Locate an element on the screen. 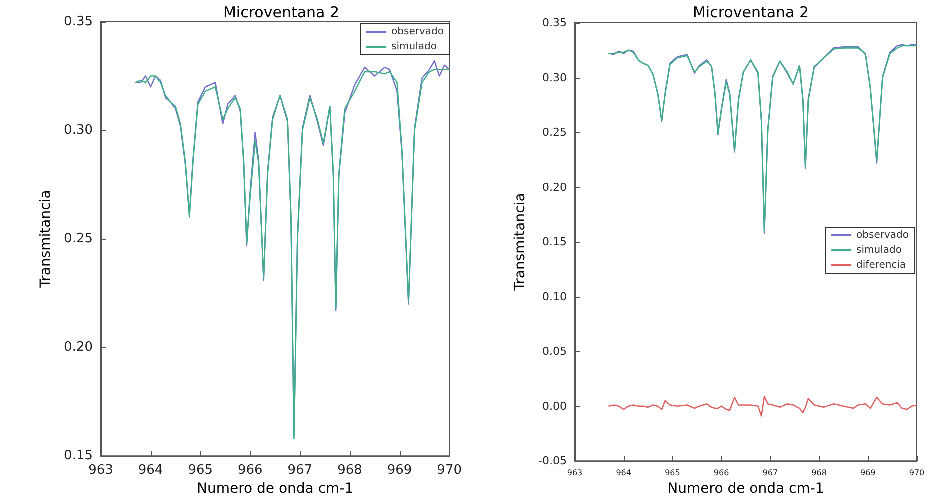  y-tick-label: 0.10 is located at coordinates (554, 297).